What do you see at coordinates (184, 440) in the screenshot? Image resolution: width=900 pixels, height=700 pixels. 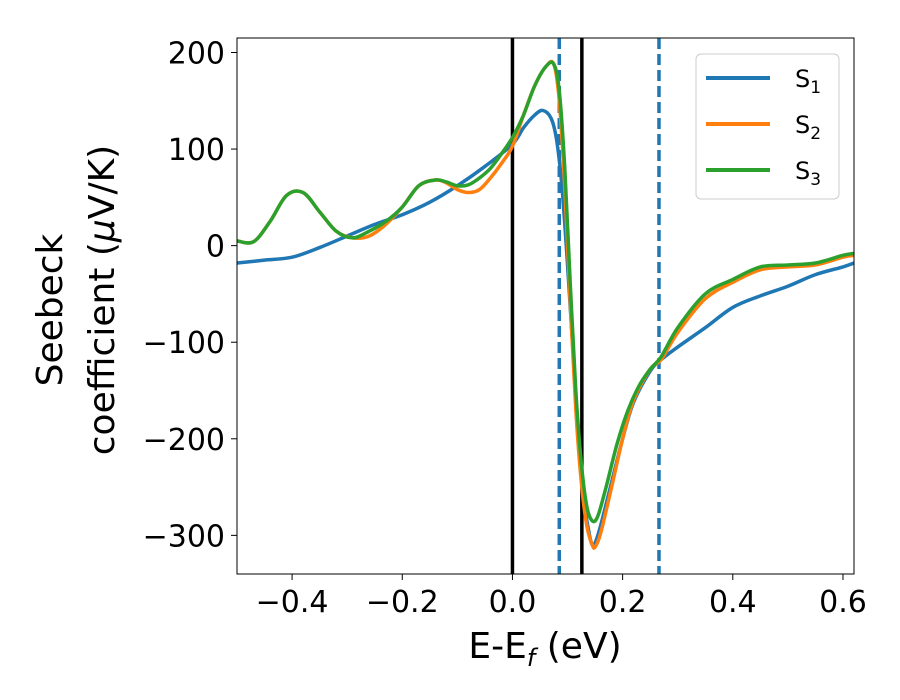 I see `y-tick-label: −200` at bounding box center [184, 440].